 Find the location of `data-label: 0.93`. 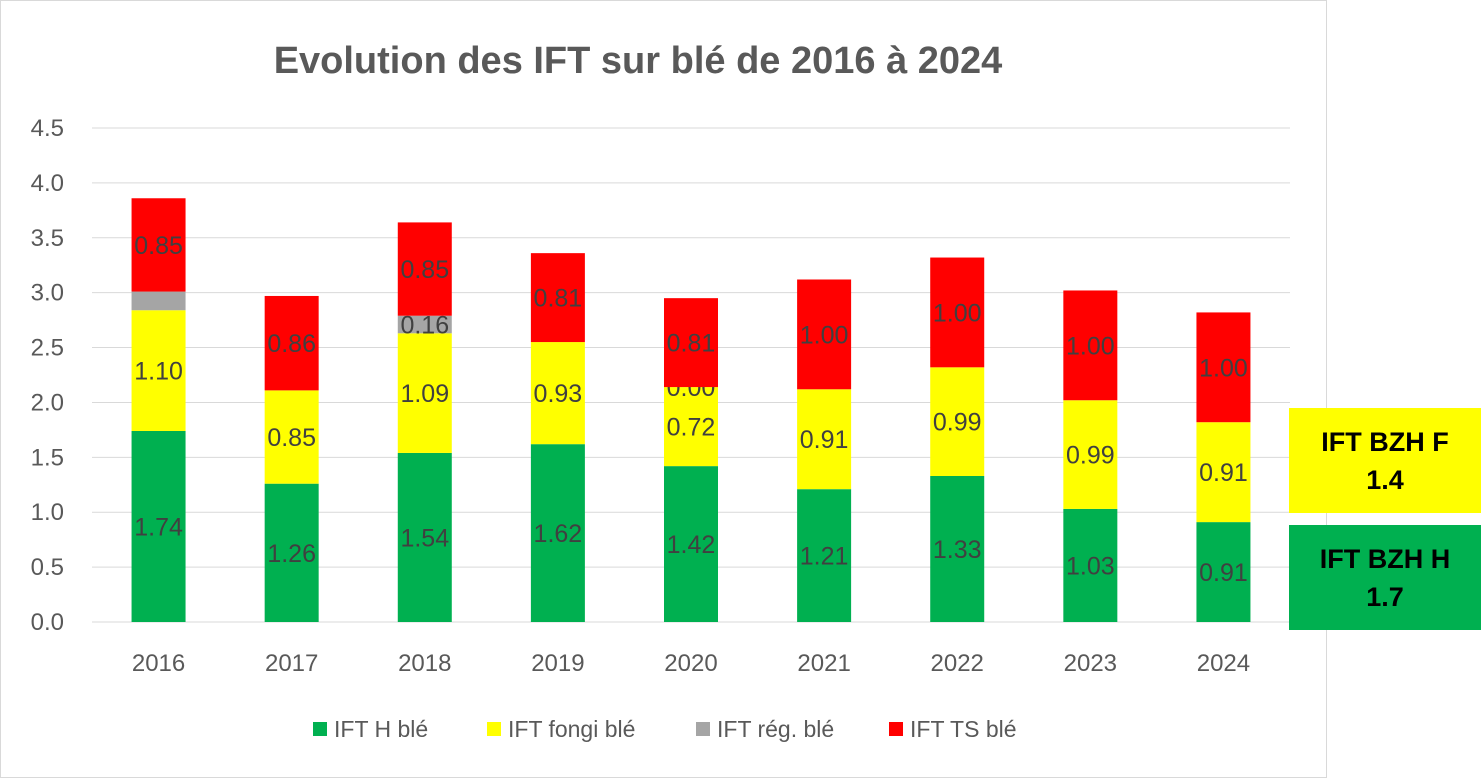

data-label: 0.93 is located at coordinates (558, 394).